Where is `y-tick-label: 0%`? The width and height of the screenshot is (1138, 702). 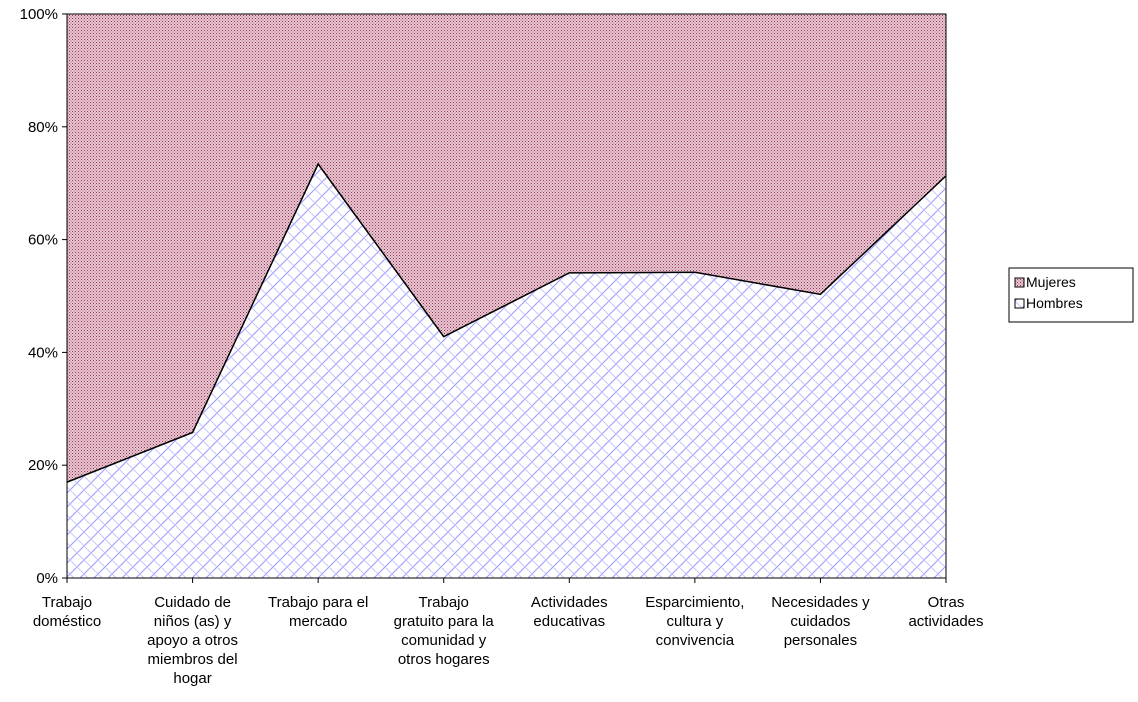 y-tick-label: 0% is located at coordinates (47, 578).